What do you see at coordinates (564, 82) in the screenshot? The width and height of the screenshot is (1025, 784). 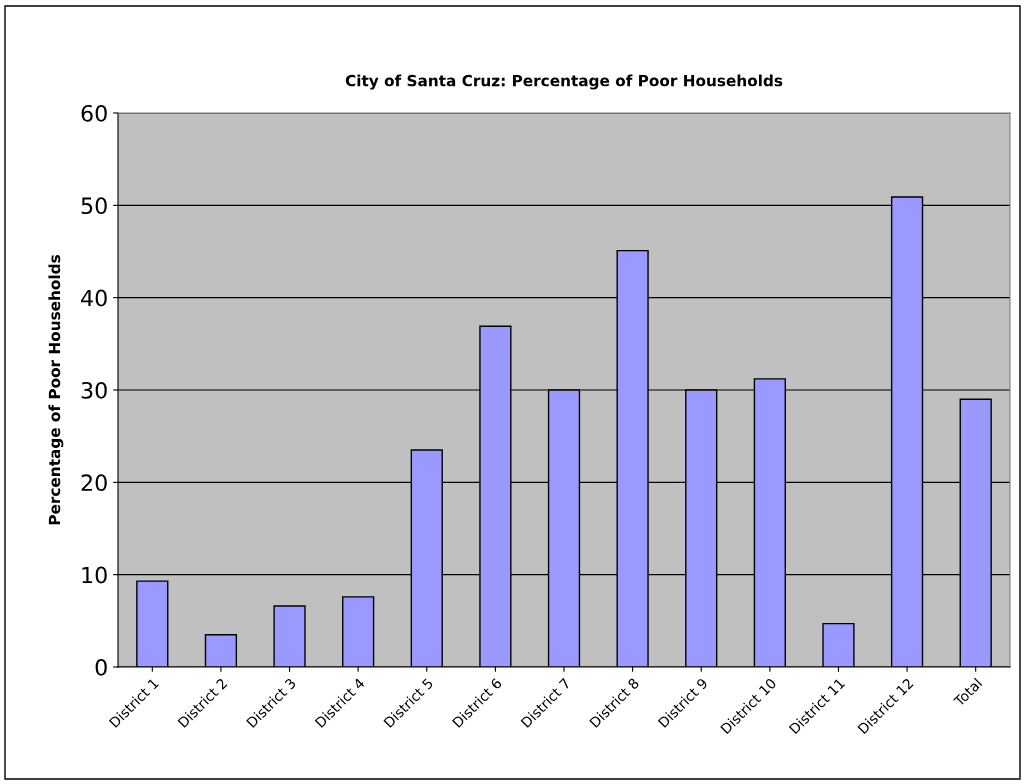 I see `chart-title: City of Santa Cruz: Percentage of Poor Households` at bounding box center [564, 82].